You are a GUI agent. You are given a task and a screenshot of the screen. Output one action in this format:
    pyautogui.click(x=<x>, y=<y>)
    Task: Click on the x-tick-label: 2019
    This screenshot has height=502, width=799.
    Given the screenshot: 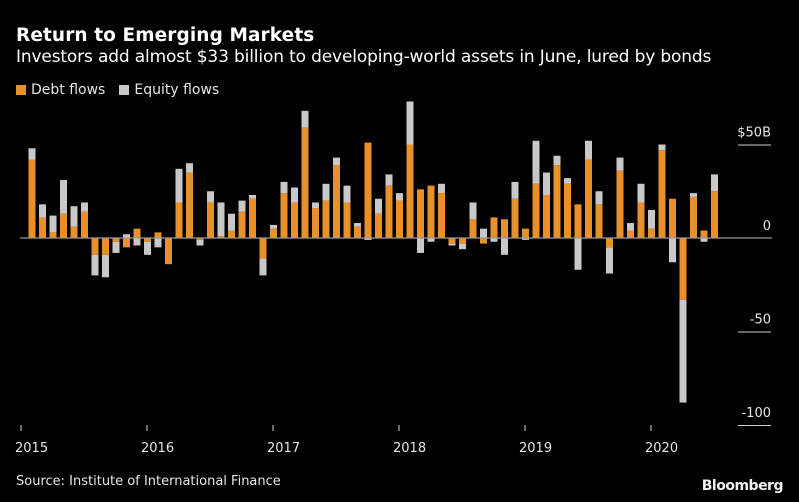 What is the action you would take?
    pyautogui.click(x=535, y=448)
    